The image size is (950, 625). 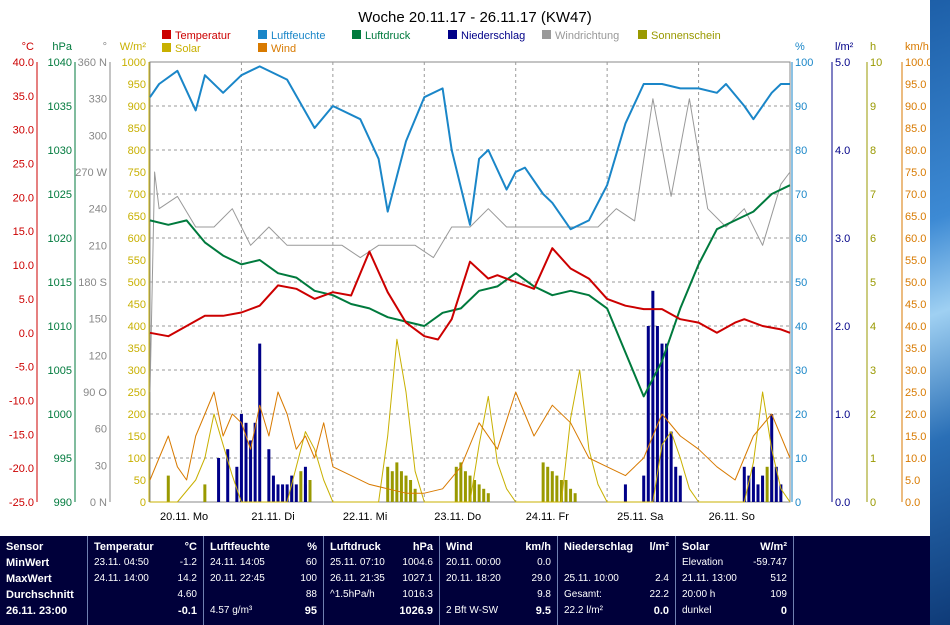 I want to click on axis-tick-dir: 90 O, so click(x=95, y=393).